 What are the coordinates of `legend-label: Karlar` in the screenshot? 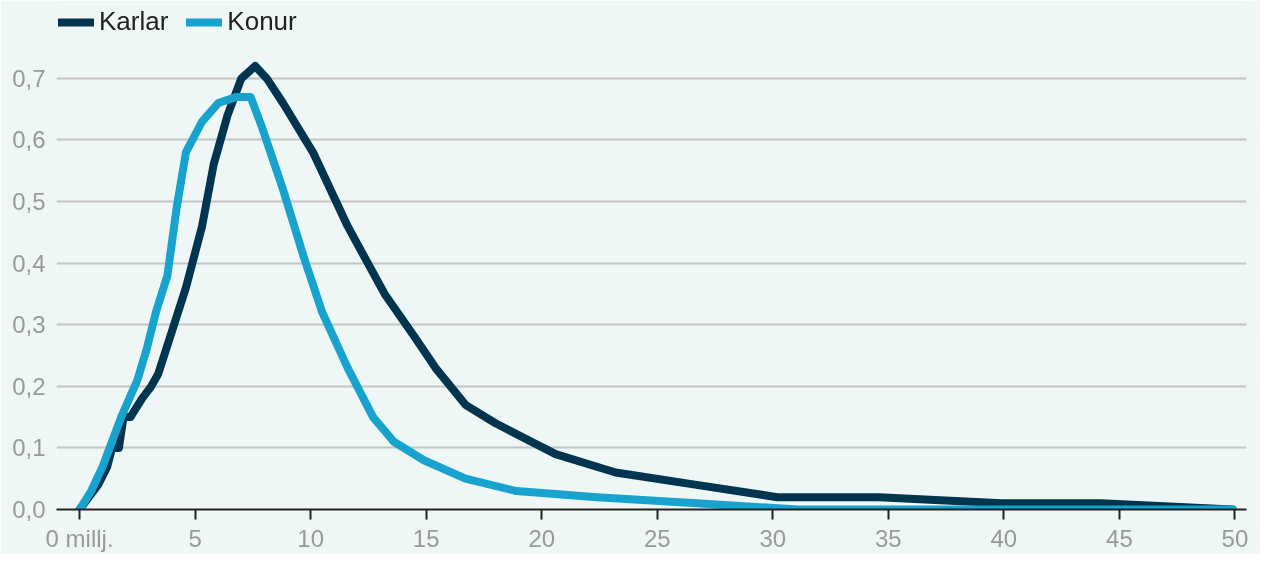 It's located at (134, 21).